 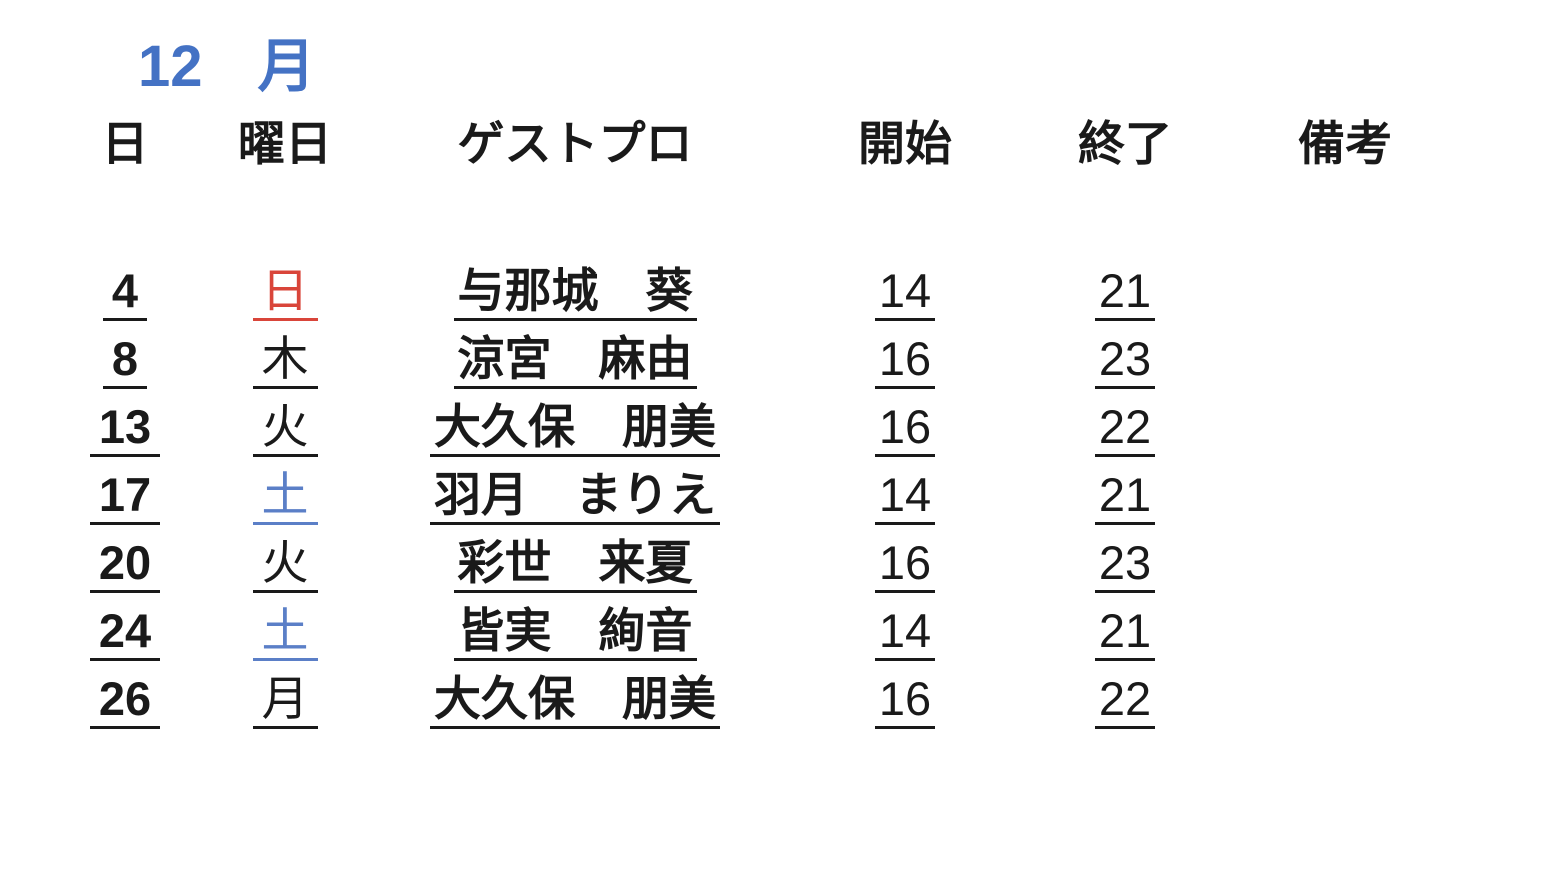 I want to click on guest-cell: 涼宮 麻由, so click(x=575, y=362).